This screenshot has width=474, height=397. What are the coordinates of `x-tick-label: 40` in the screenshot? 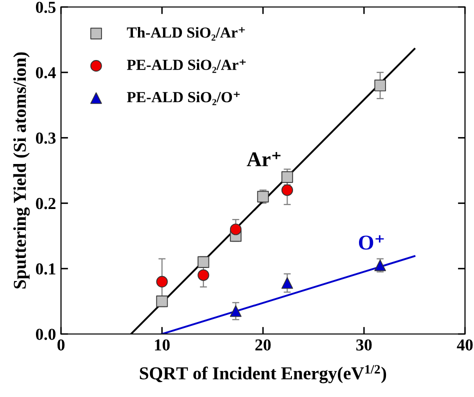 It's located at (464, 345).